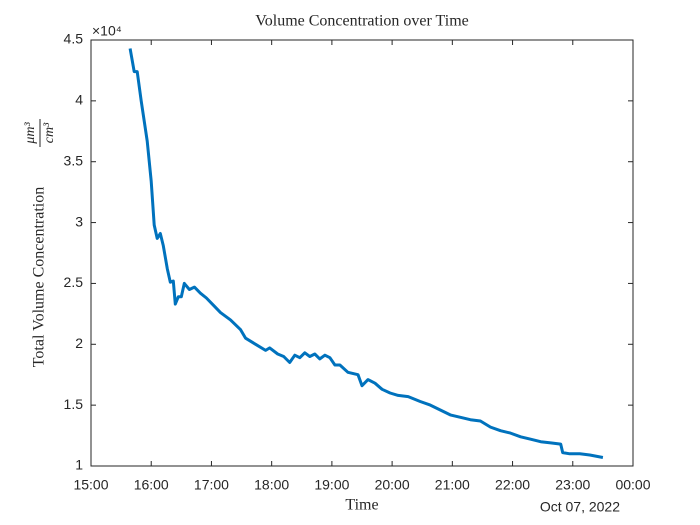 This screenshot has height=525, width=700. Describe the element at coordinates (632, 485) in the screenshot. I see `x-tick-label: 00:00` at that location.